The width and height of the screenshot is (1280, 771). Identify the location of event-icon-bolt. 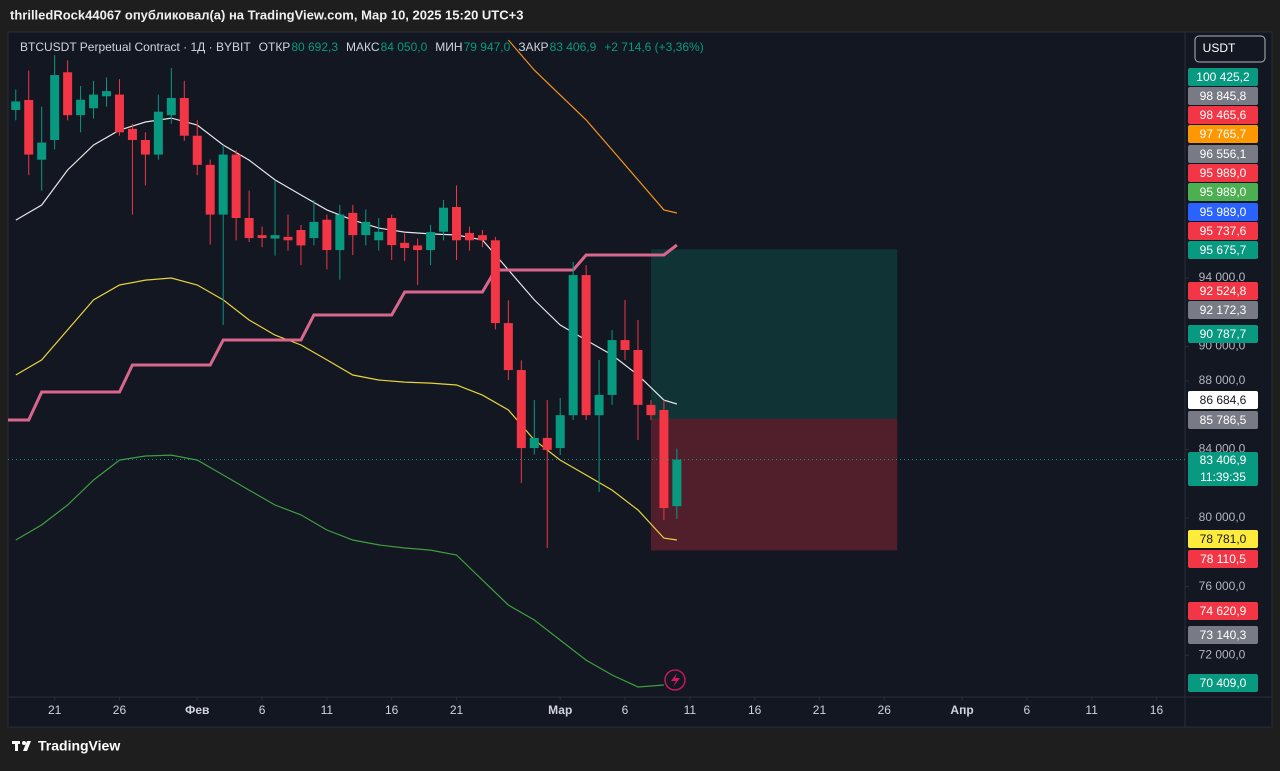
(675, 680).